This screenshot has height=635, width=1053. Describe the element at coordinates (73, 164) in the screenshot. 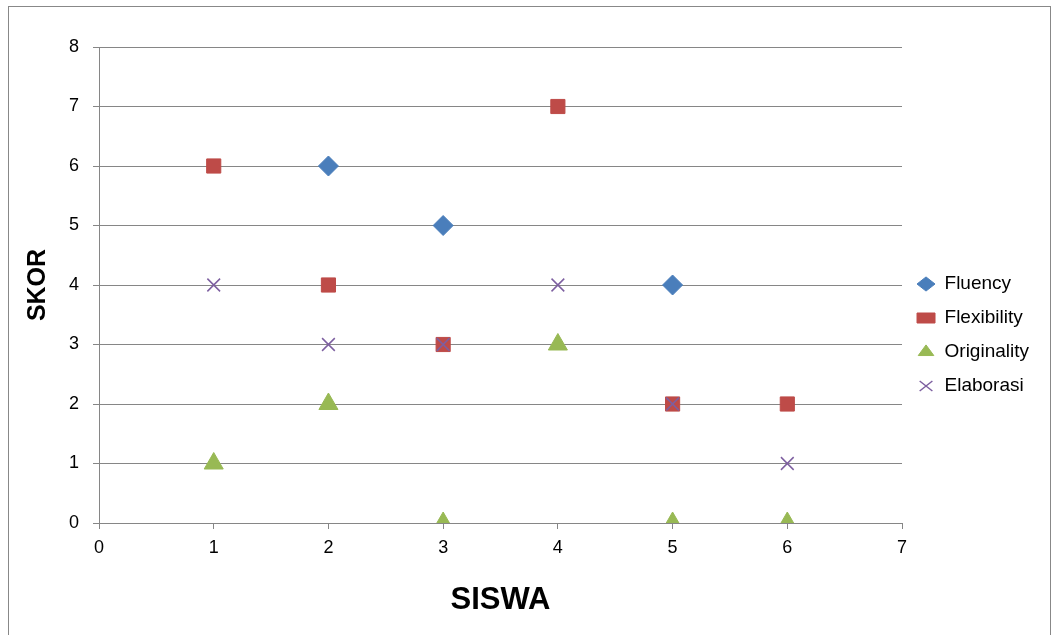

I see `y-tick-label: 6` at that location.